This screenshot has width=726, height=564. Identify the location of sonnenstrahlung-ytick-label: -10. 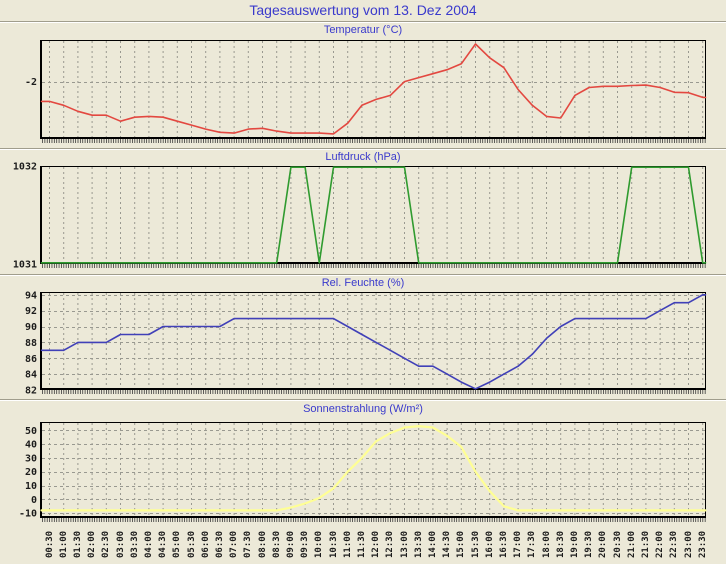
(28, 514).